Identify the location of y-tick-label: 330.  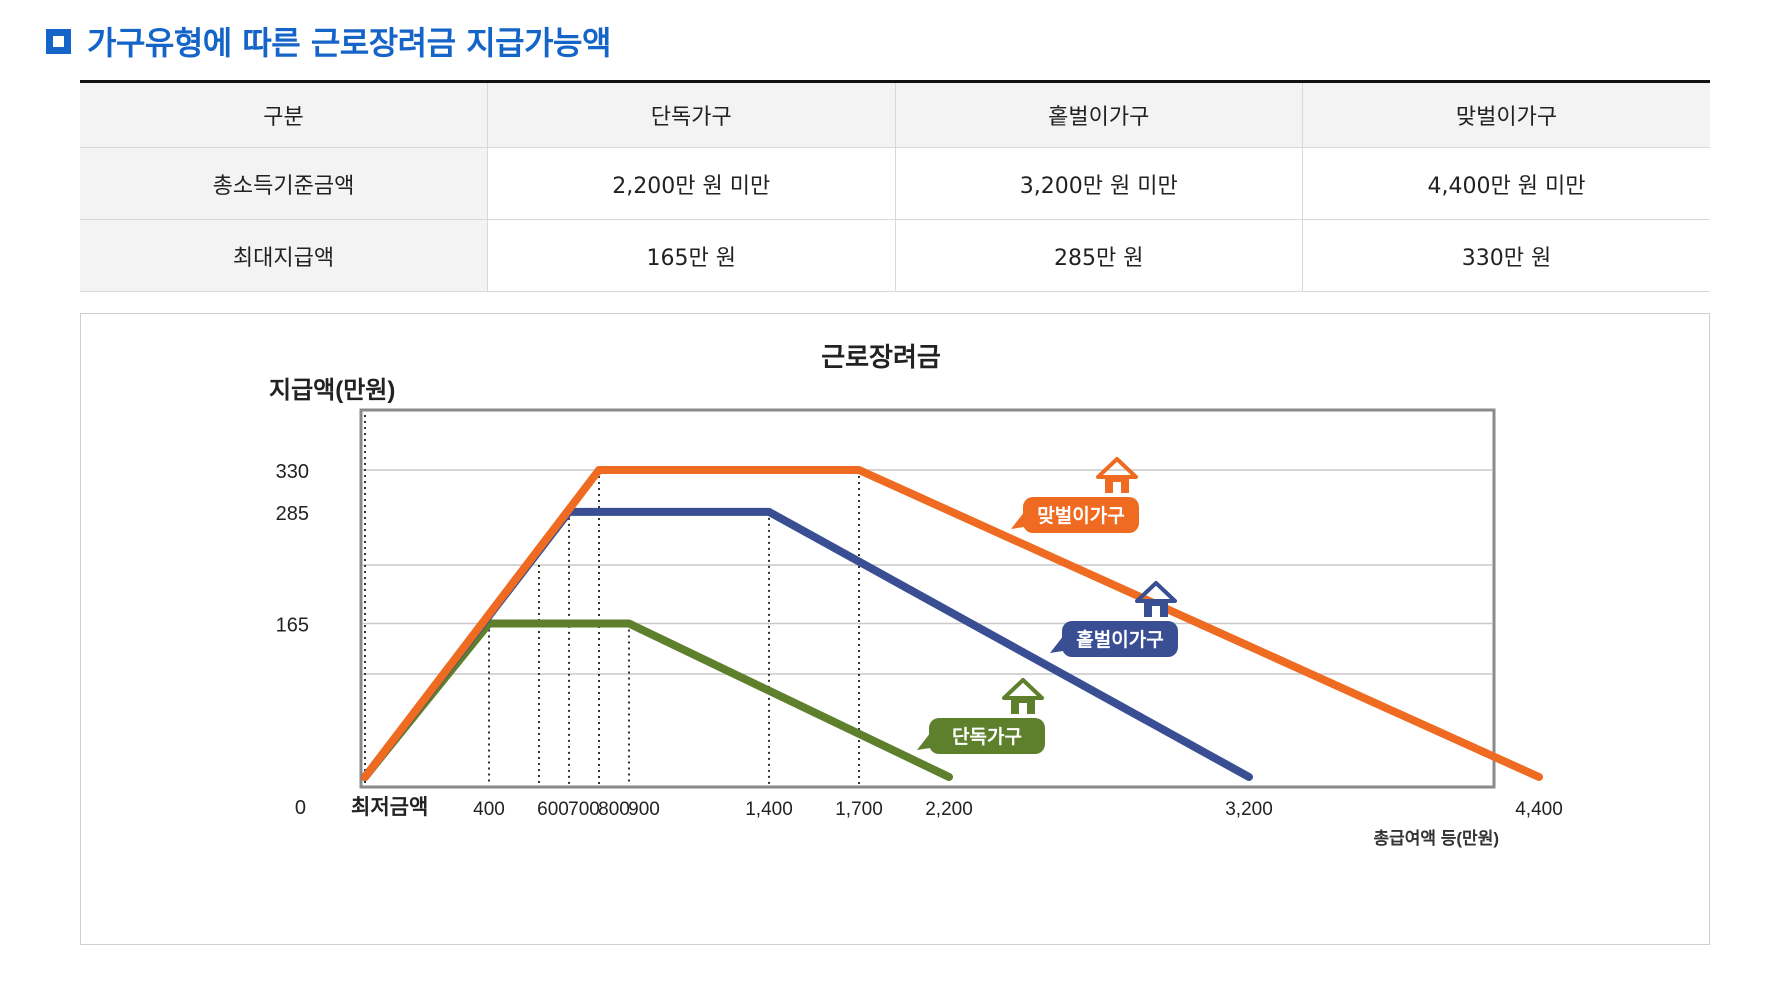
(292, 472).